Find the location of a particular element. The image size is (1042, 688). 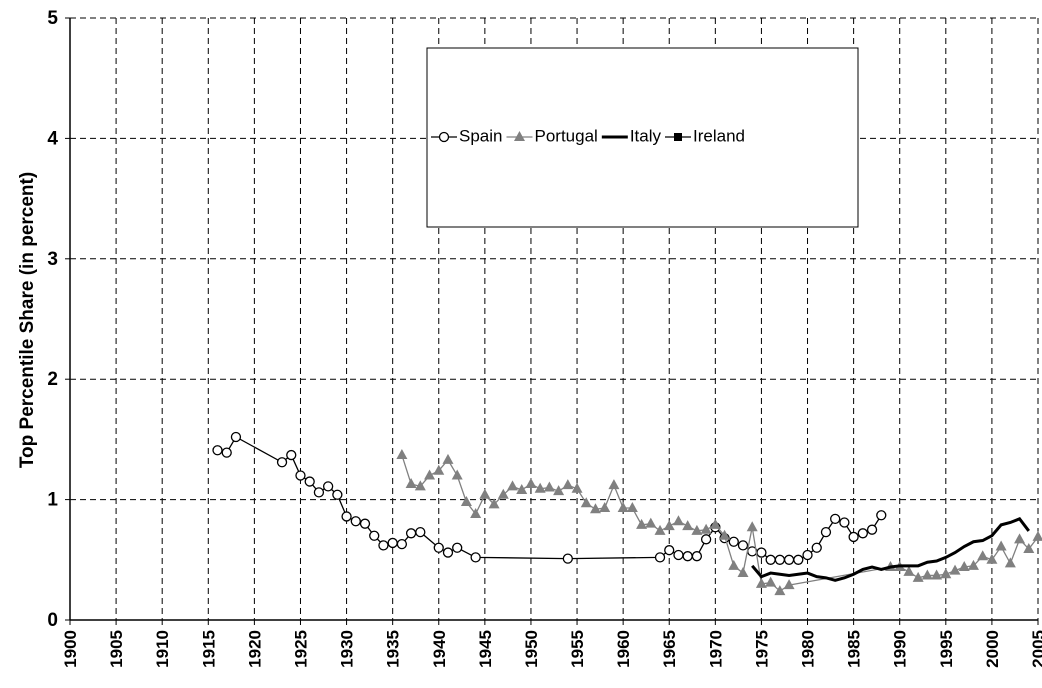

x-tick-label: 2000 is located at coordinates (992, 649).